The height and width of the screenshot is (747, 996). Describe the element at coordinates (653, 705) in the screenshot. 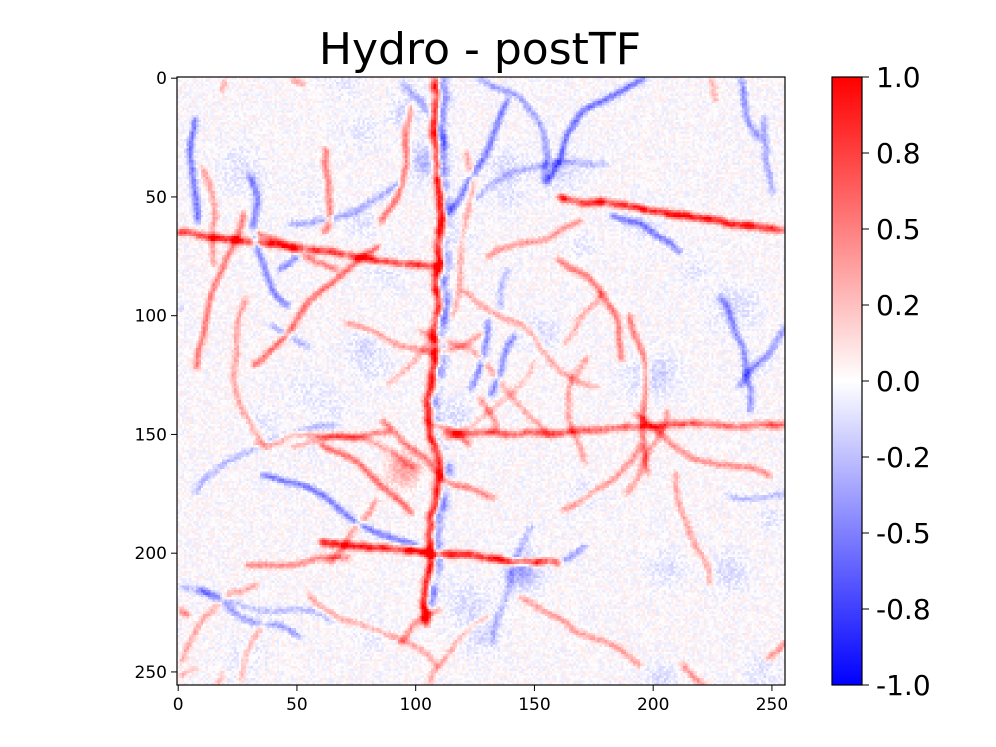

I see `x-tick-label: 200` at that location.